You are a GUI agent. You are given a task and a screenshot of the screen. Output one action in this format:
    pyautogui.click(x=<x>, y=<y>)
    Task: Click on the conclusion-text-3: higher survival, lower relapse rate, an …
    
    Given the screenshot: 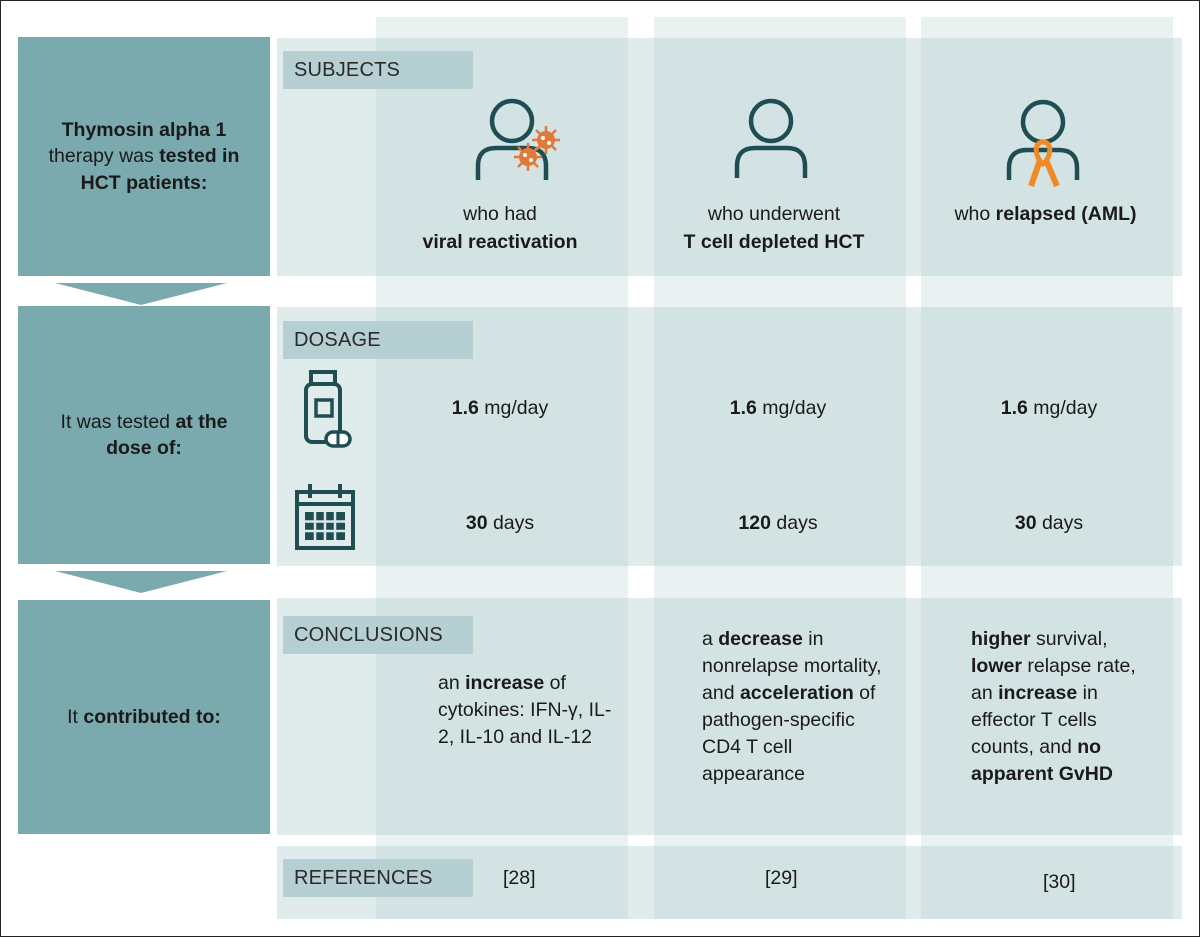 What is the action you would take?
    pyautogui.click(x=1058, y=706)
    